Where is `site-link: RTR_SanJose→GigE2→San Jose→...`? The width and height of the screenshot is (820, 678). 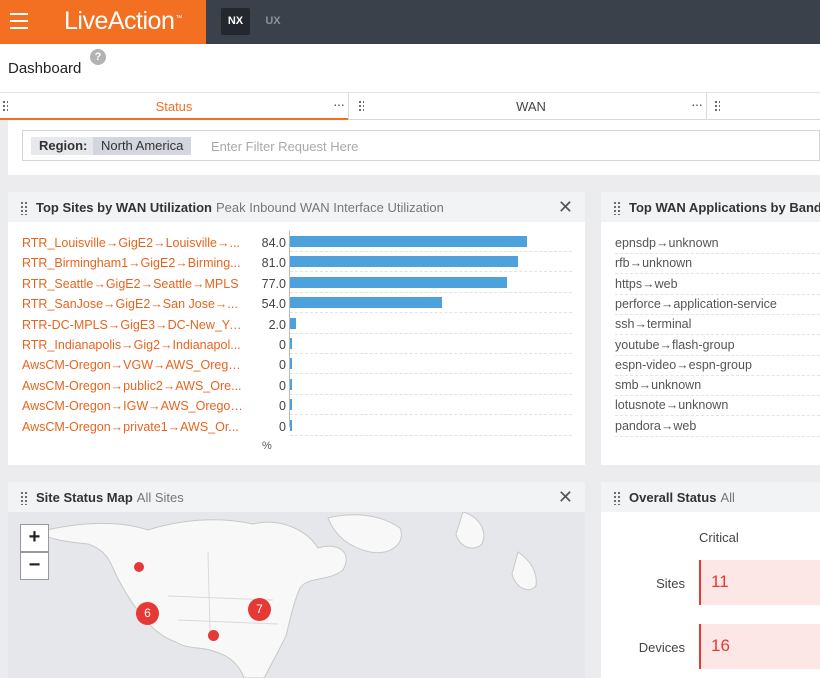
site-link: RTR_SanJose→GigE2→San Jose→... is located at coordinates (130, 304).